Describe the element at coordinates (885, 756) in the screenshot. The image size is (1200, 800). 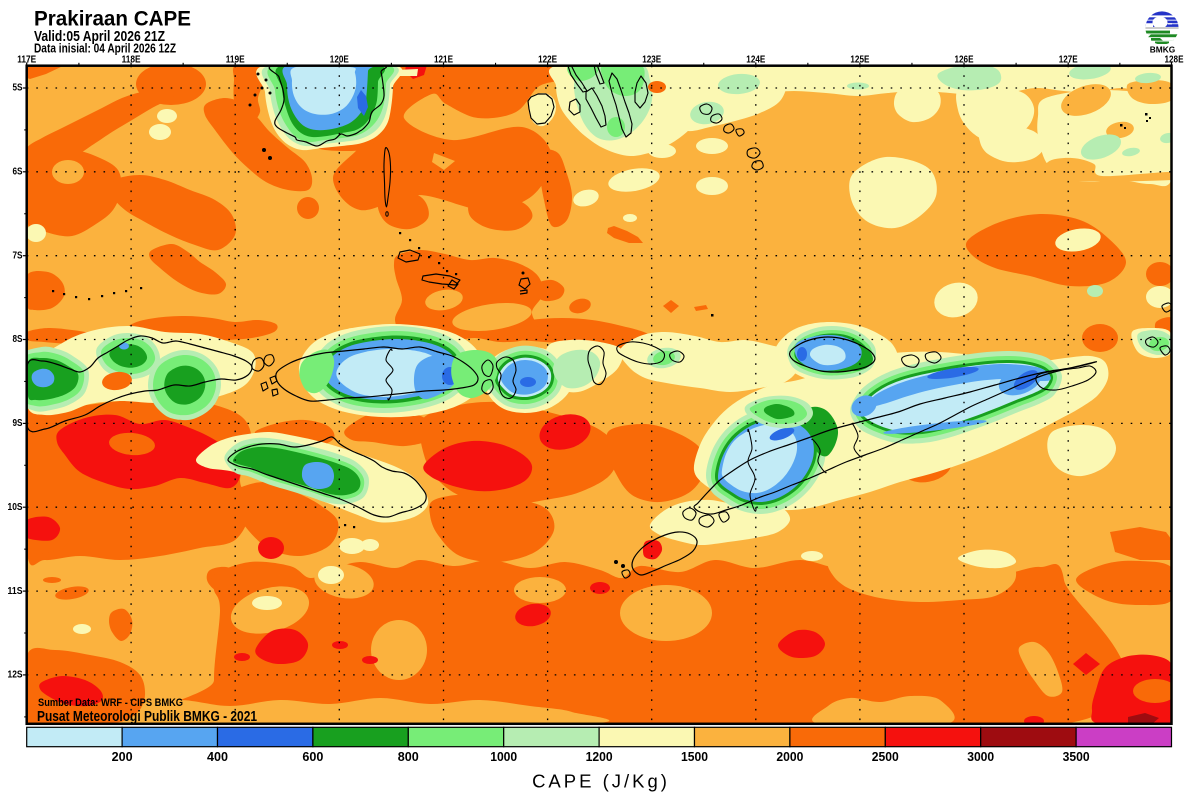
I see `svg-text: 2500` at that location.